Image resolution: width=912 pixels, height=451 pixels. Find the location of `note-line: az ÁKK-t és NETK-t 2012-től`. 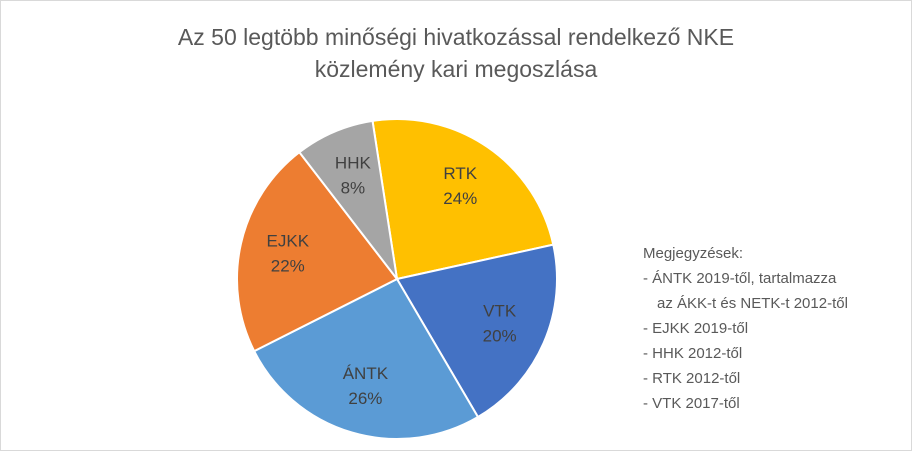

note-line: az ÁKK-t és NETK-t 2012-től is located at coordinates (752, 303).